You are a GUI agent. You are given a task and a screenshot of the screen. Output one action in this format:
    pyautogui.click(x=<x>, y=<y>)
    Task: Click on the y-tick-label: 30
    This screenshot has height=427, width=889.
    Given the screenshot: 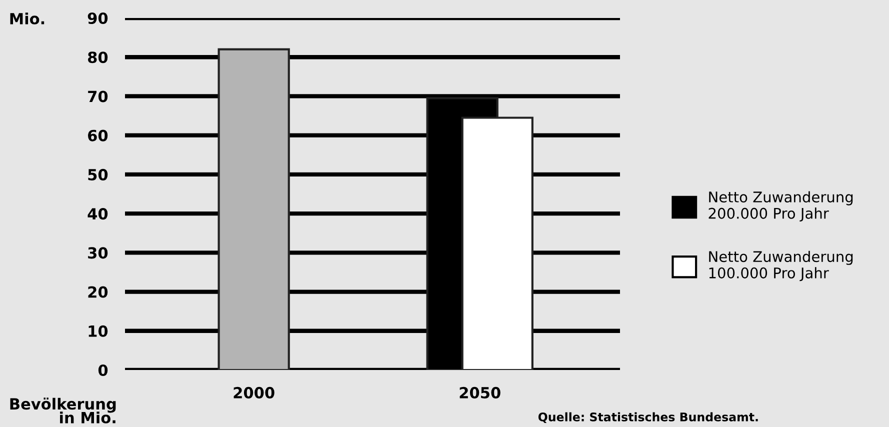 What is the action you would take?
    pyautogui.click(x=98, y=253)
    